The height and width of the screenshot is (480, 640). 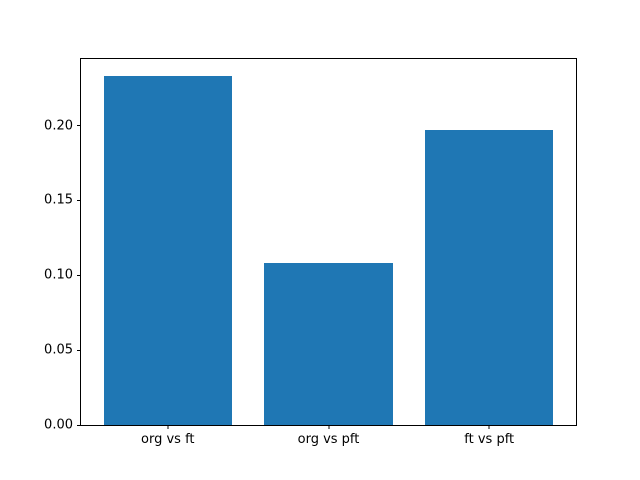 I want to click on x-axis-tick-label: ft vs pft, so click(x=489, y=439).